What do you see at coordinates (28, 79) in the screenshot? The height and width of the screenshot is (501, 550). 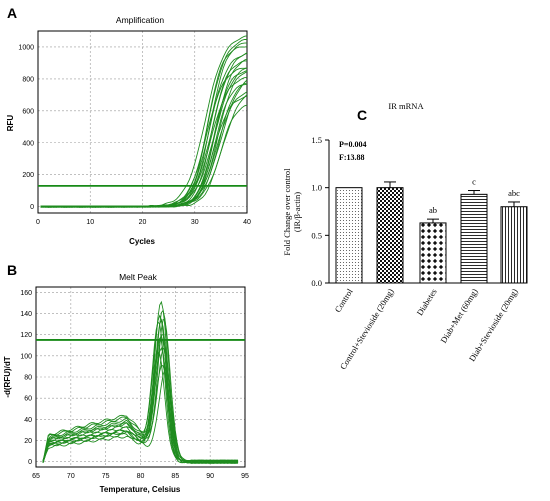 I see `amplification-y-tick-label: 800` at bounding box center [28, 79].